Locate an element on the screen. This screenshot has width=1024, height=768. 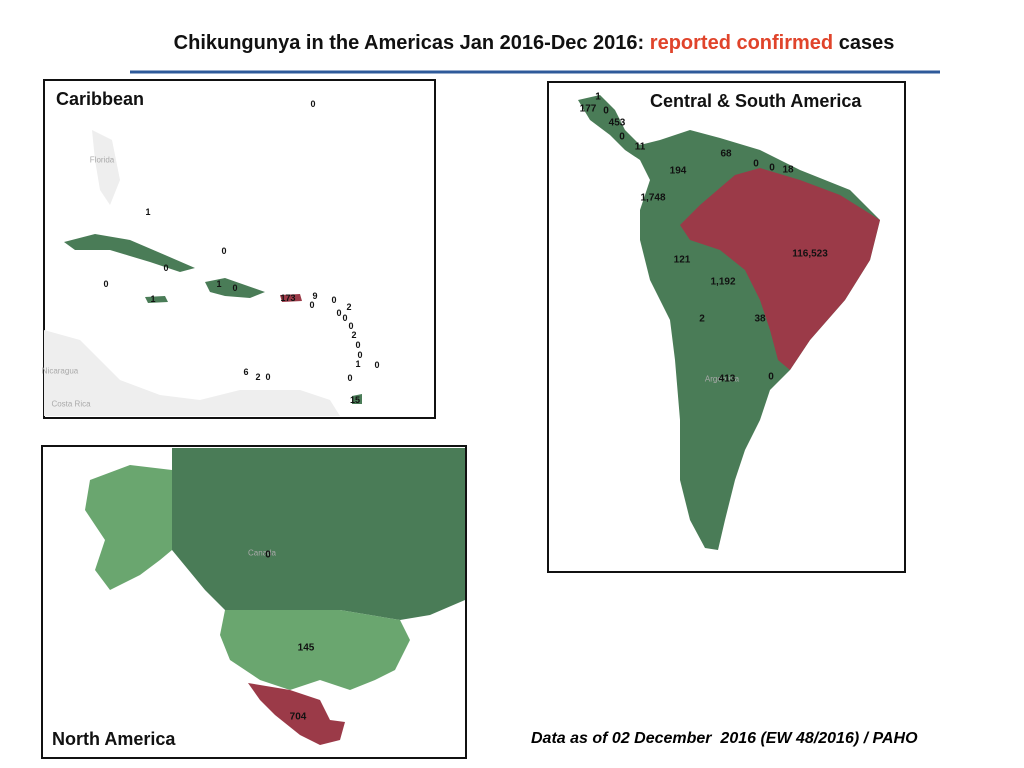
canada is located at coordinates (318, 534).